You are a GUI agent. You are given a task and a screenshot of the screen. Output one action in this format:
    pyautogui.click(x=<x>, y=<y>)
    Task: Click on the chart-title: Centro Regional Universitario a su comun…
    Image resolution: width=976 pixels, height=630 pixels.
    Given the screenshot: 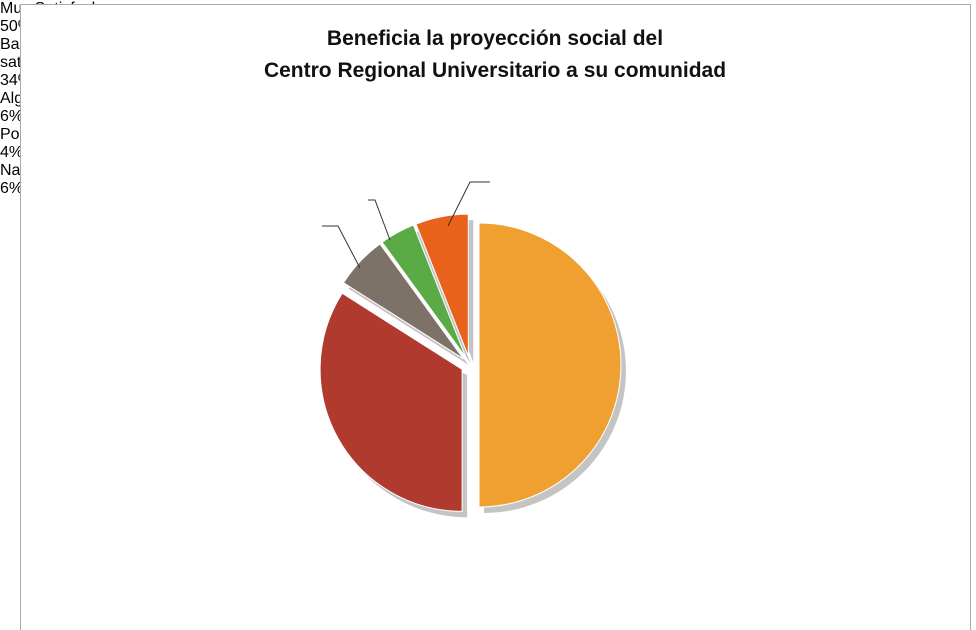 What is the action you would take?
    pyautogui.click(x=495, y=70)
    